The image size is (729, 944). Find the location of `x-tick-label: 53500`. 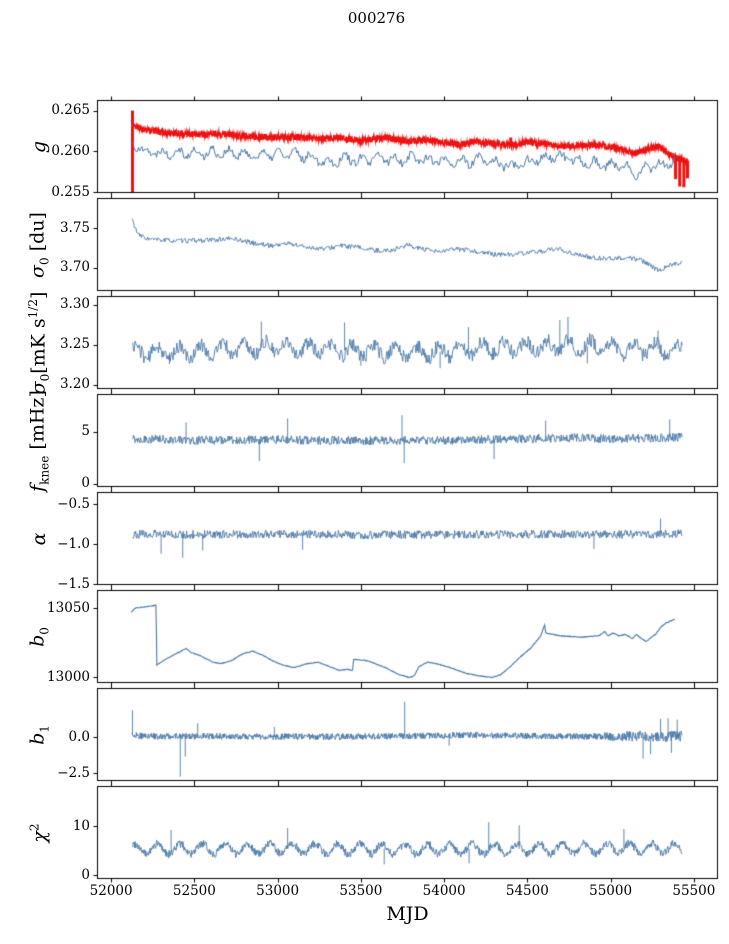

x-tick-label: 53500 is located at coordinates (361, 891).